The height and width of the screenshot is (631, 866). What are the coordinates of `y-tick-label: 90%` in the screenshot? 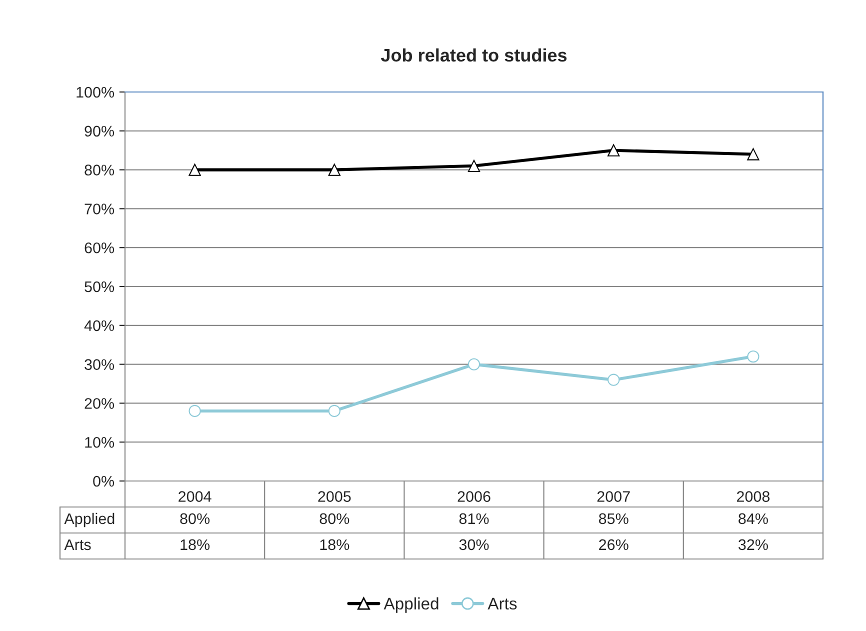 It's located at (99, 131).